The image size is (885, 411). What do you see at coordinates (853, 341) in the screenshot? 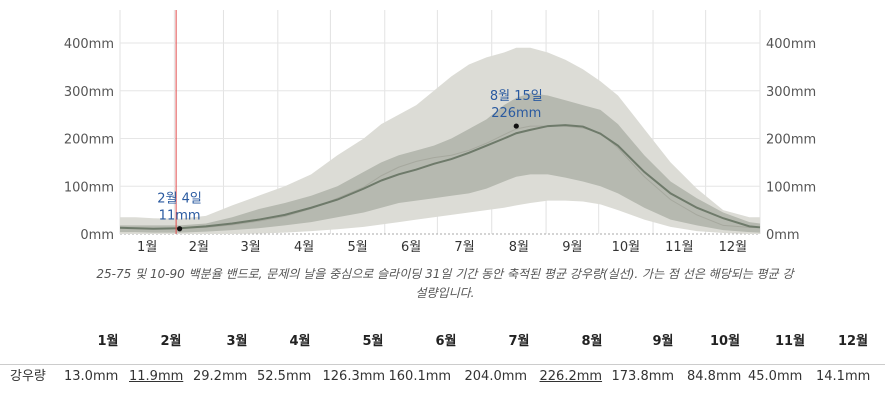
I see `table-header-month: 12월` at bounding box center [853, 341].